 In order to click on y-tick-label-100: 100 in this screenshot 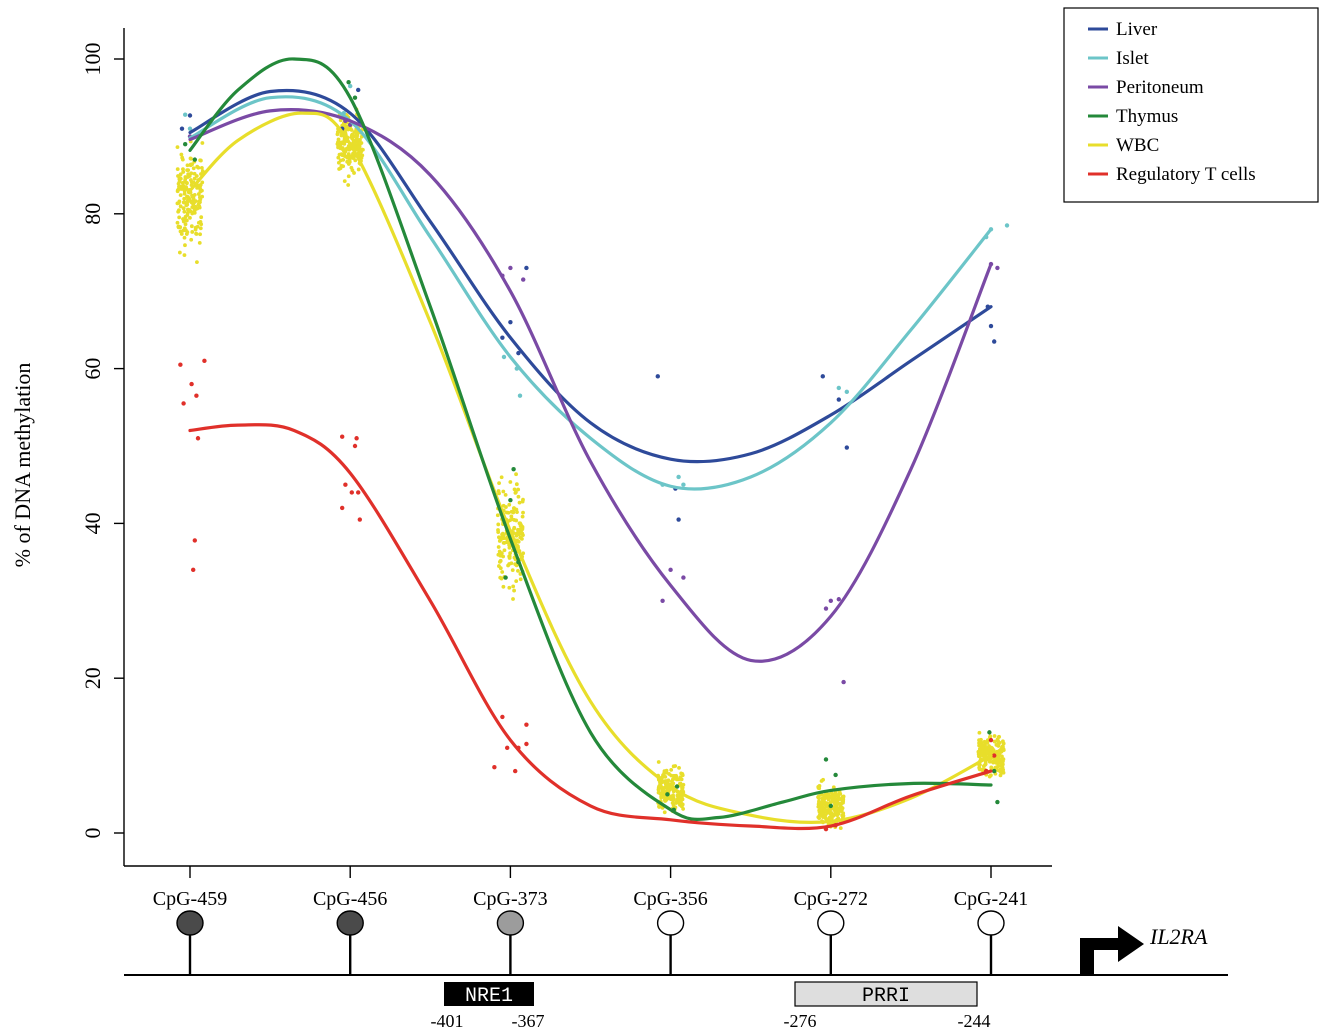, I will do `click(92, 59)`.